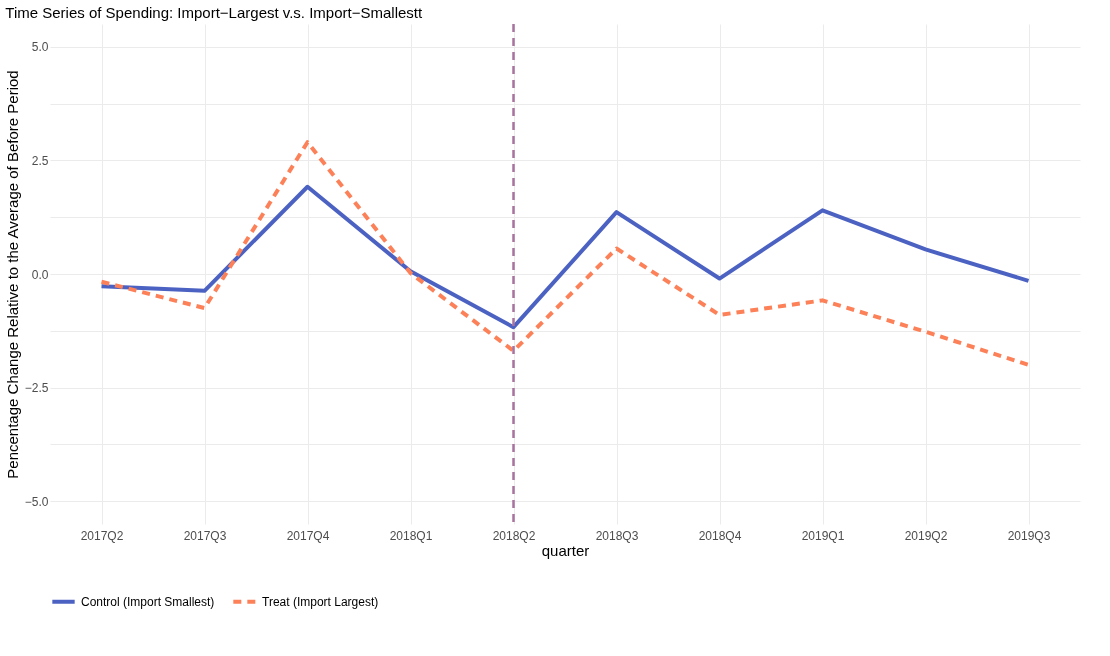 The width and height of the screenshot is (1110, 656). Describe the element at coordinates (823, 535) in the screenshot. I see `x-tick-label: 2019Q1` at that location.